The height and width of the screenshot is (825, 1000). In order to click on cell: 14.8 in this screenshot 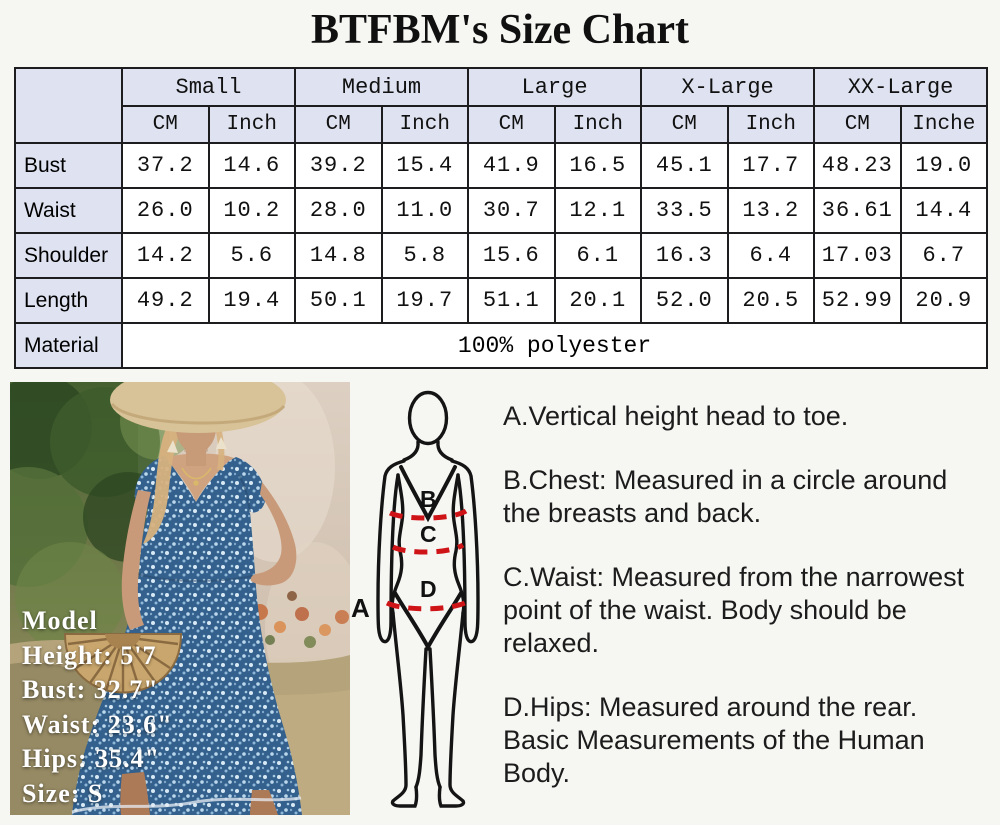, I will do `click(338, 255)`.